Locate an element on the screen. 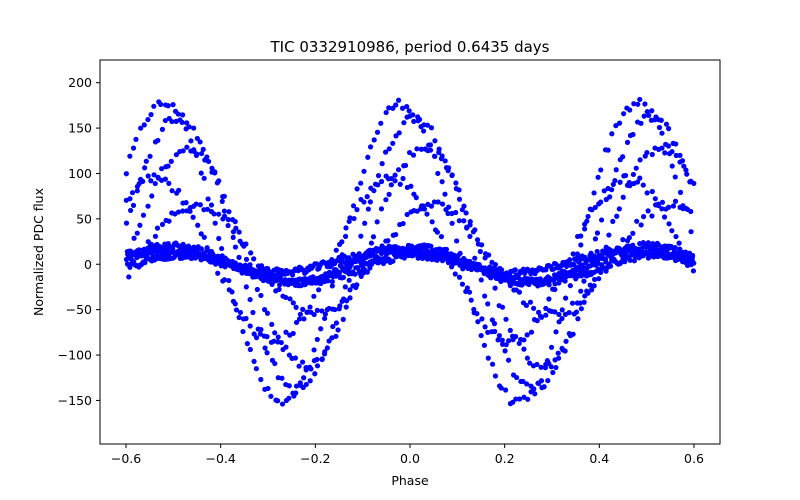 The width and height of the screenshot is (800, 500). x-tick-label: 0.6 is located at coordinates (694, 458).